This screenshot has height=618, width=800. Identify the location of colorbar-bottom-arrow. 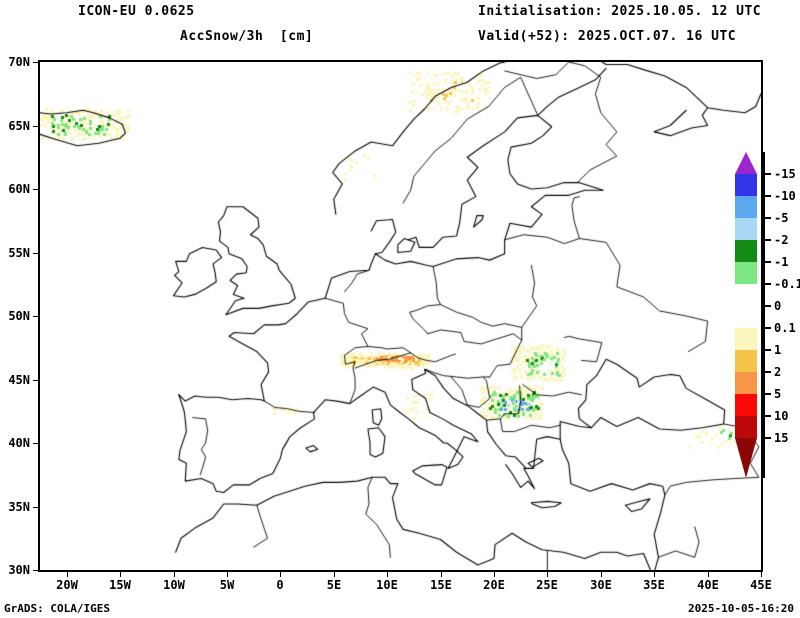
(746, 458).